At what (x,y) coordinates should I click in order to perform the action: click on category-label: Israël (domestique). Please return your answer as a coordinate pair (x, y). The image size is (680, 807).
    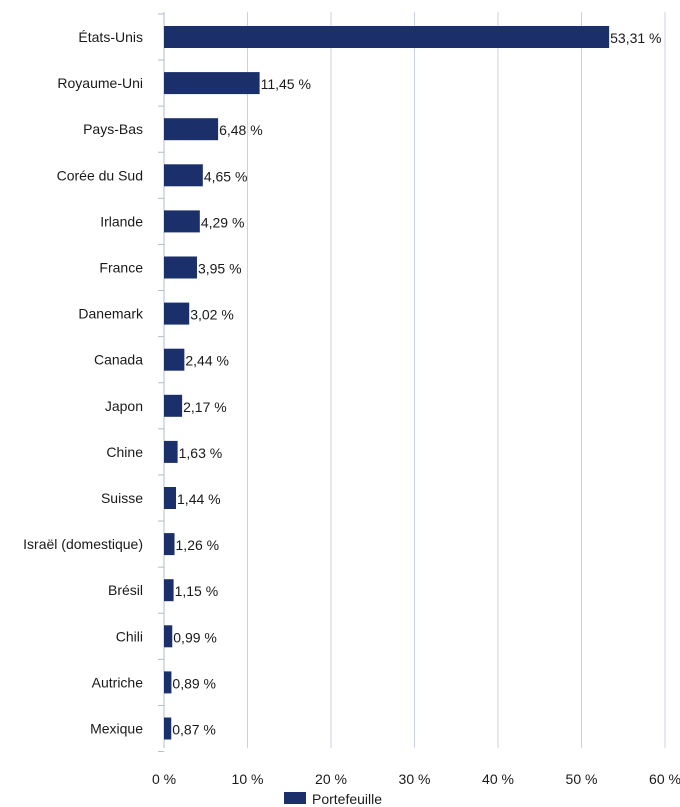
    Looking at the image, I should click on (83, 544).